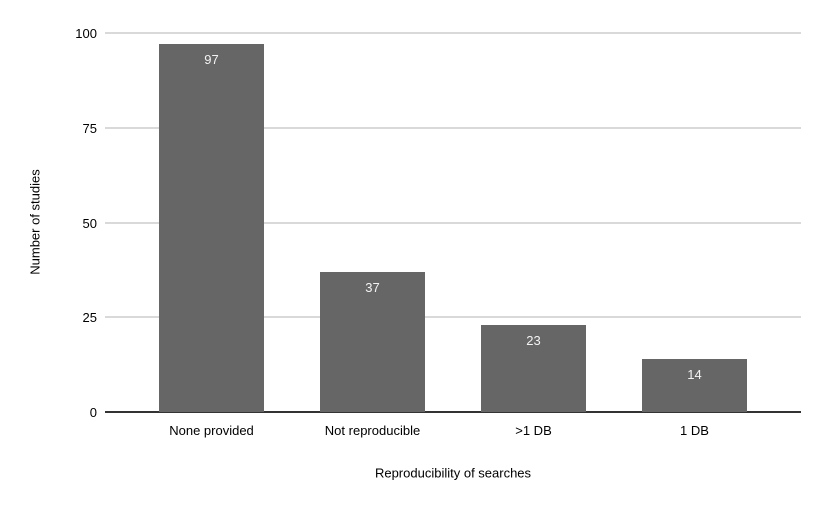 Image resolution: width=826 pixels, height=510 pixels. I want to click on x-category-label: None provided, so click(211, 430).